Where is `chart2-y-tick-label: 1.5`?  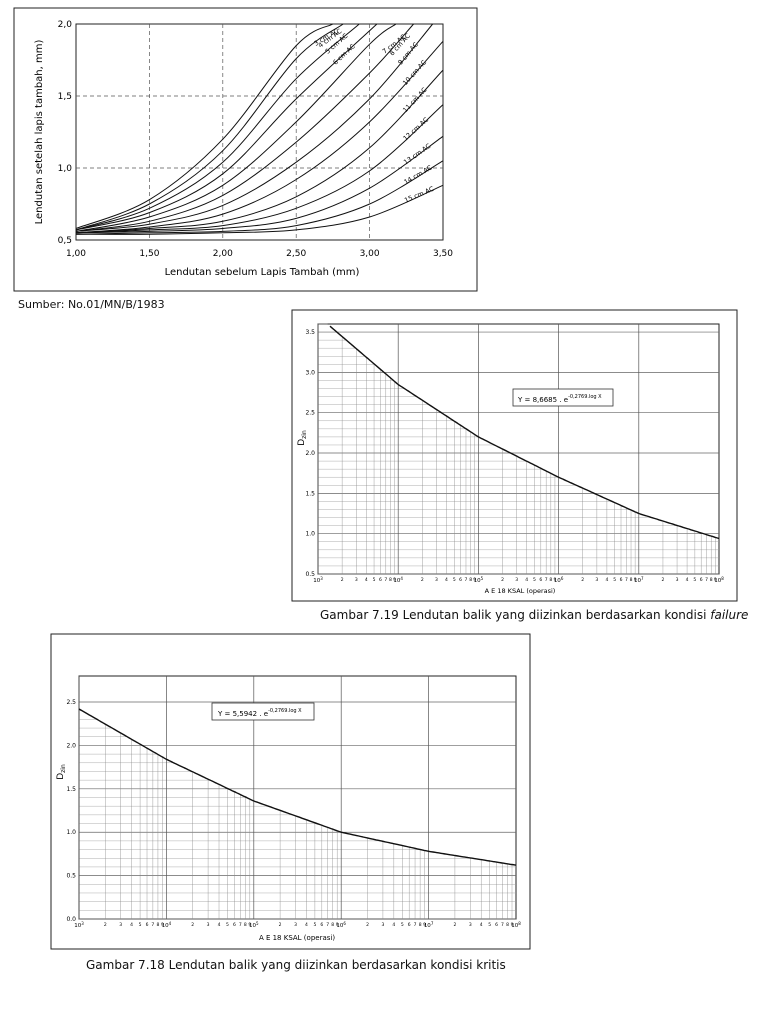
chart2-y-tick-label: 1.5 is located at coordinates (310, 493).